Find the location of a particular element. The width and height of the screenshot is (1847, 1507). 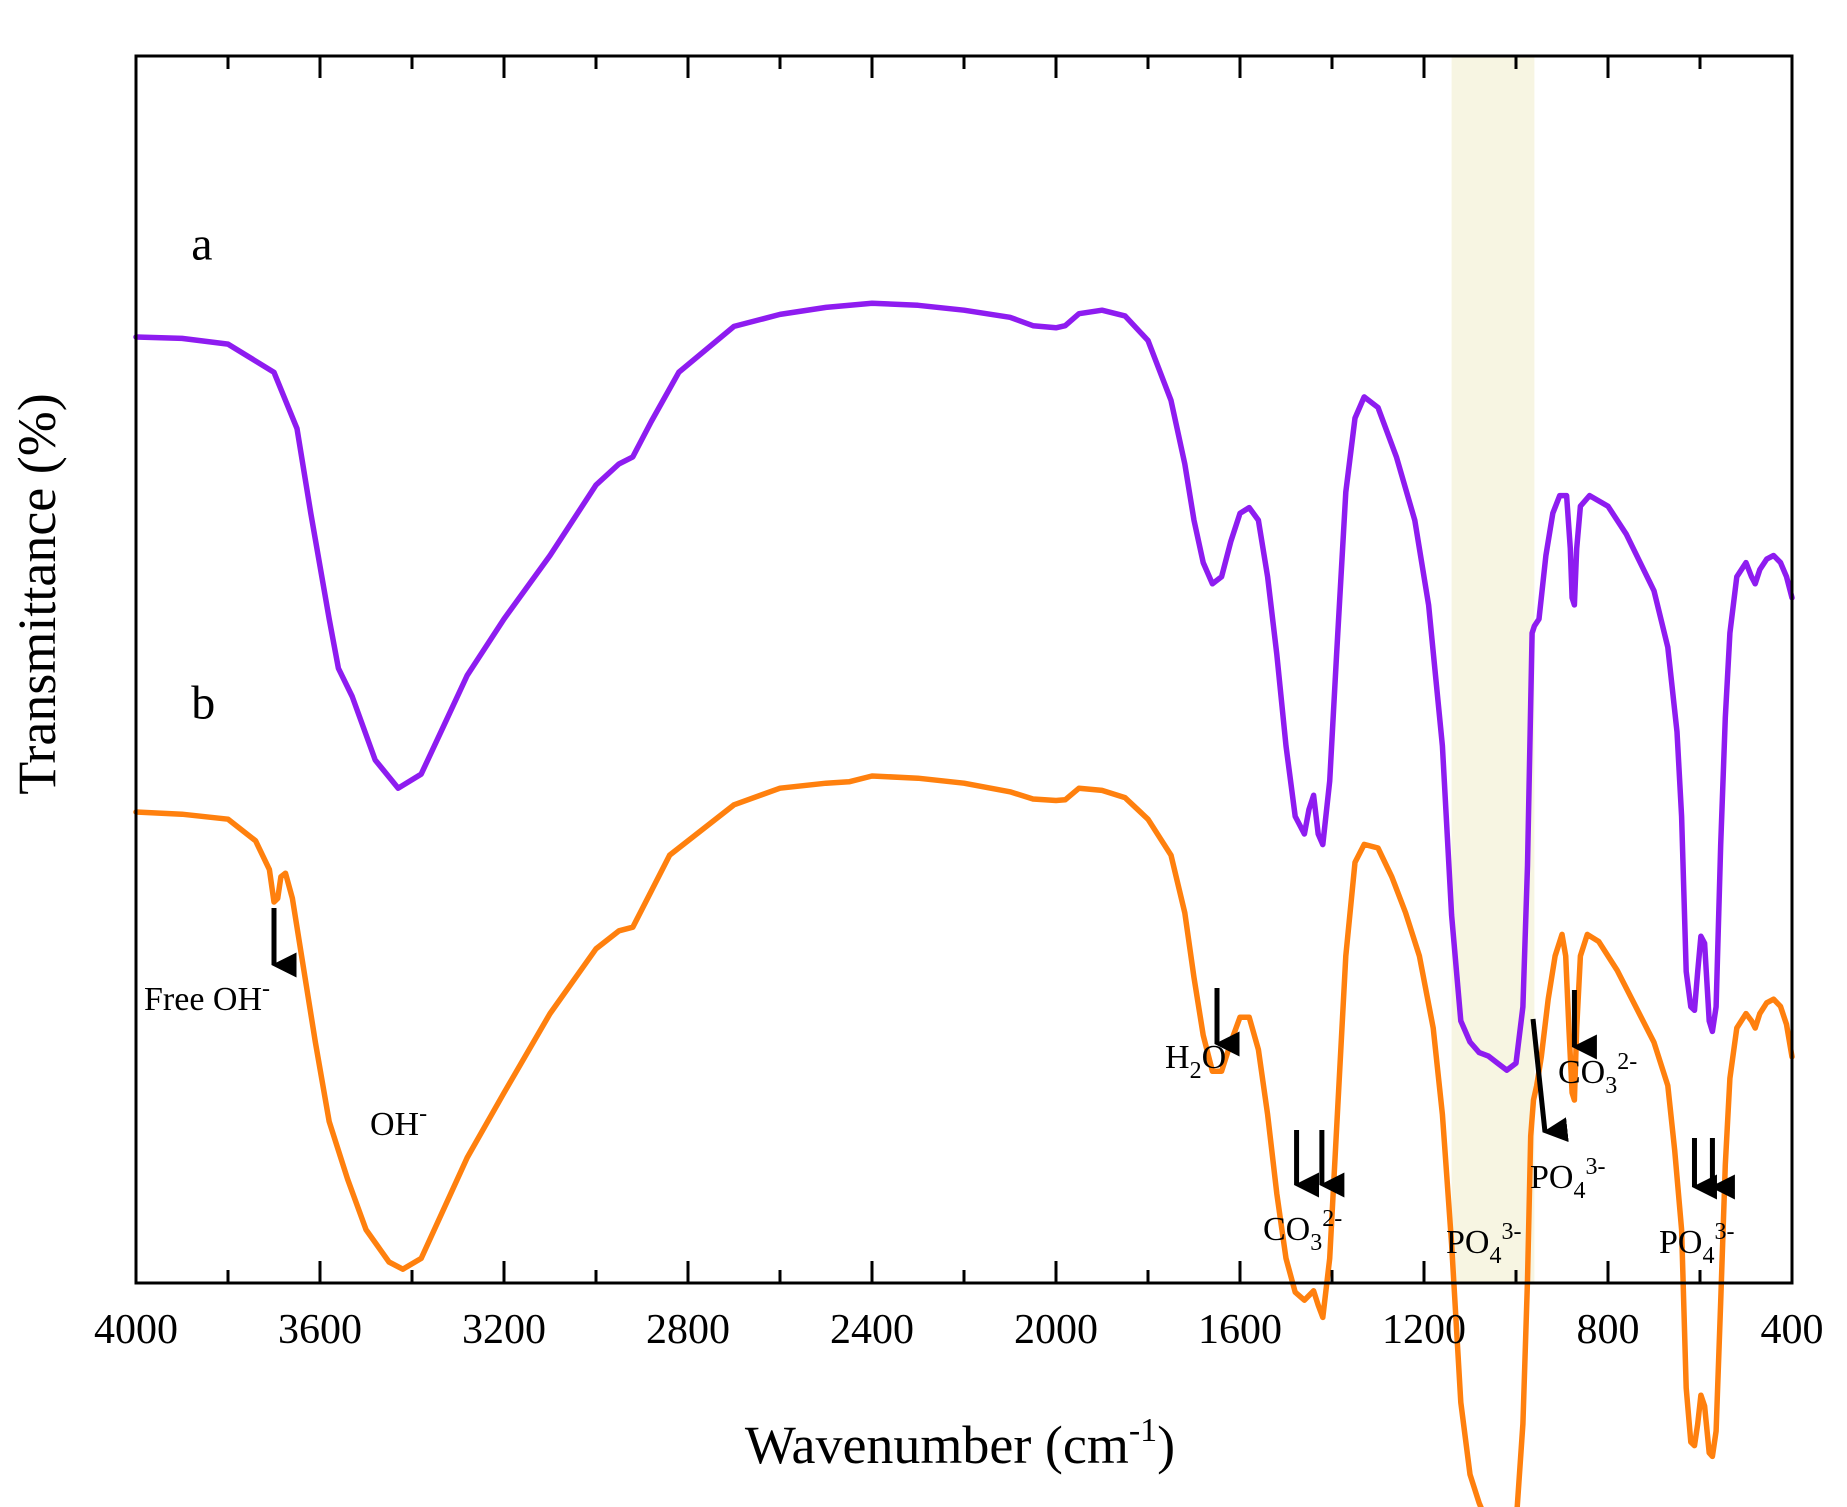

annotation-label-free-oh: Free OH- is located at coordinates (207, 997).